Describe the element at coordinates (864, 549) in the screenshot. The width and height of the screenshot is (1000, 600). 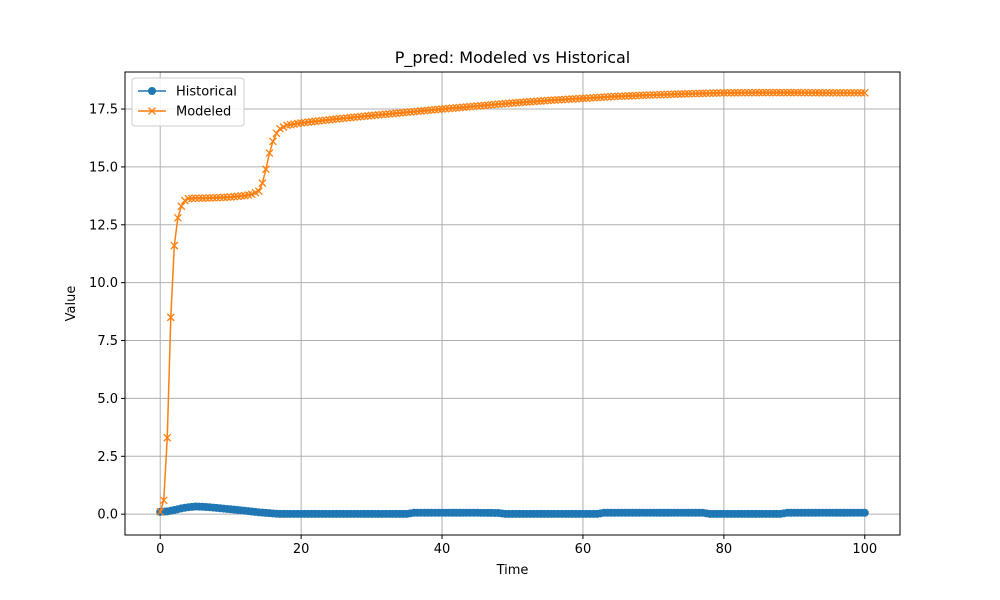
I see `x-tick-label: 100` at that location.